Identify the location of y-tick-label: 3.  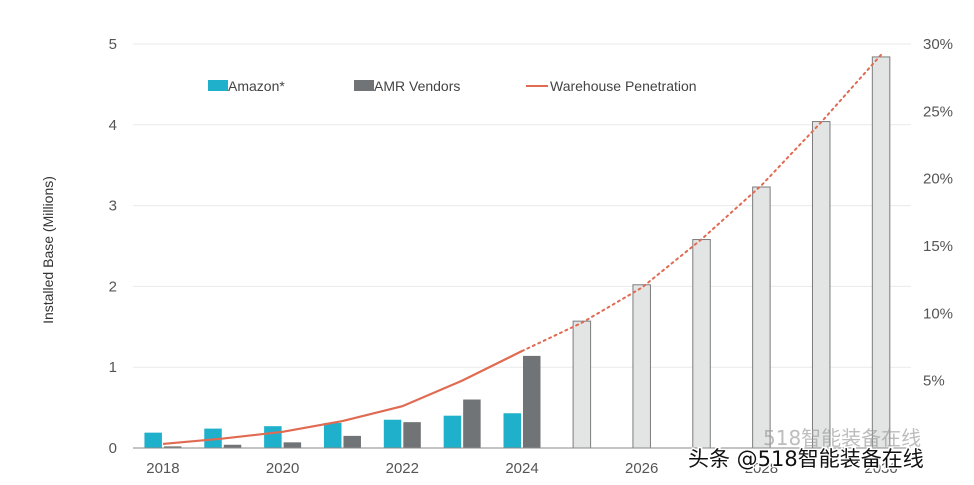
(113, 206).